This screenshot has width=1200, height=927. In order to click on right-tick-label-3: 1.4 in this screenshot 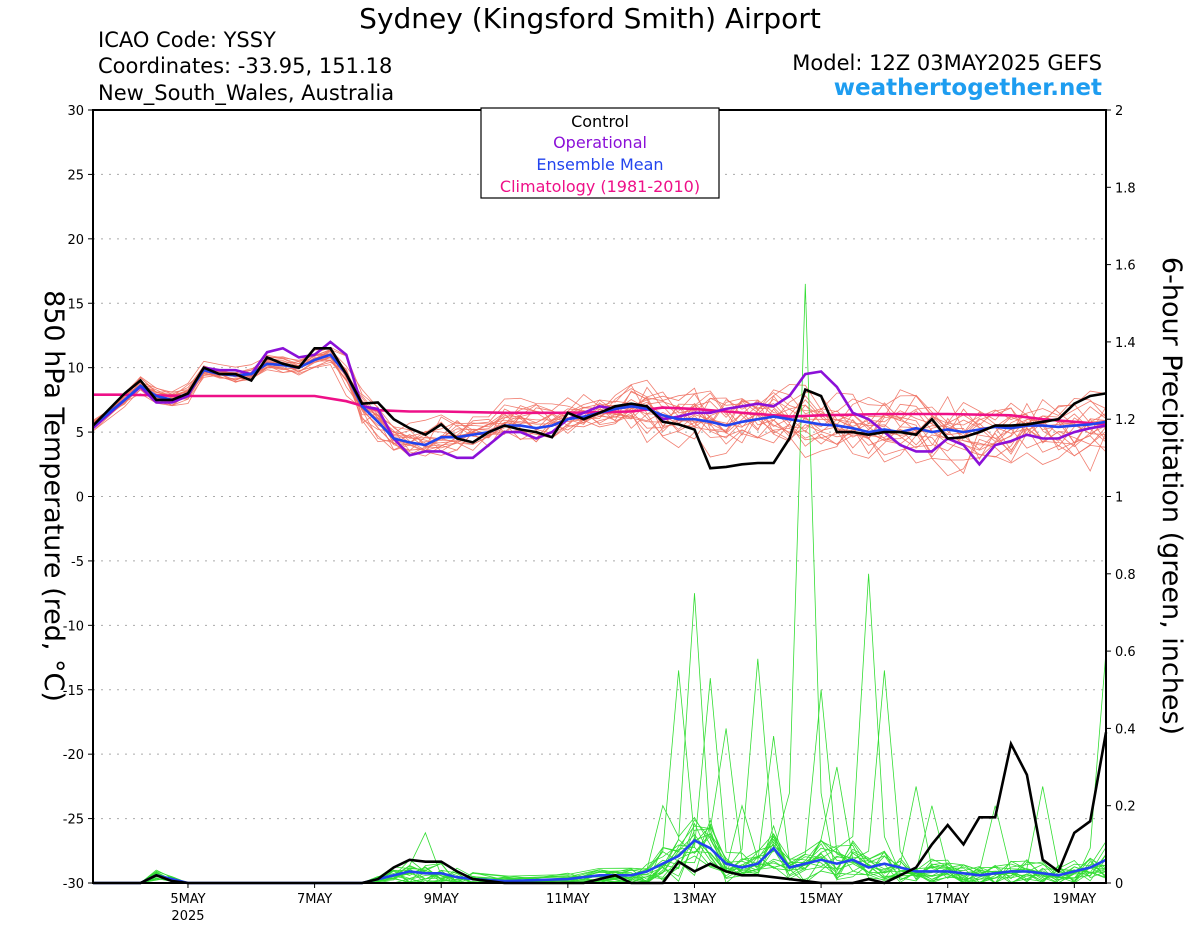, I will do `click(1125, 343)`.